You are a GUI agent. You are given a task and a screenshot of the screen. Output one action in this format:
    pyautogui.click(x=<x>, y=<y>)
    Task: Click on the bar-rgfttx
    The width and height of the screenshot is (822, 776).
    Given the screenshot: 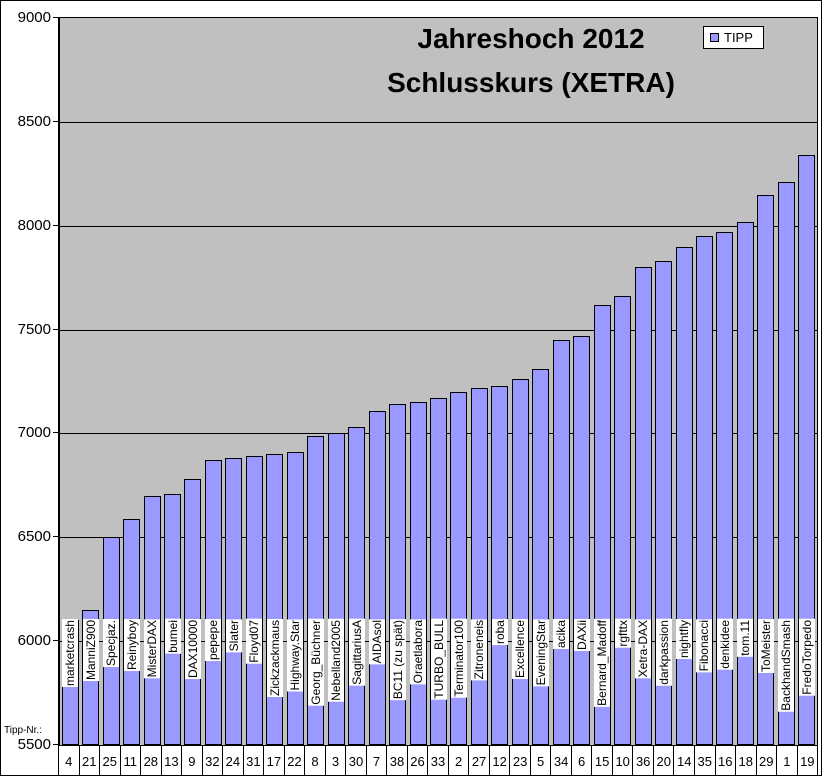 What is the action you would take?
    pyautogui.click(x=623, y=520)
    